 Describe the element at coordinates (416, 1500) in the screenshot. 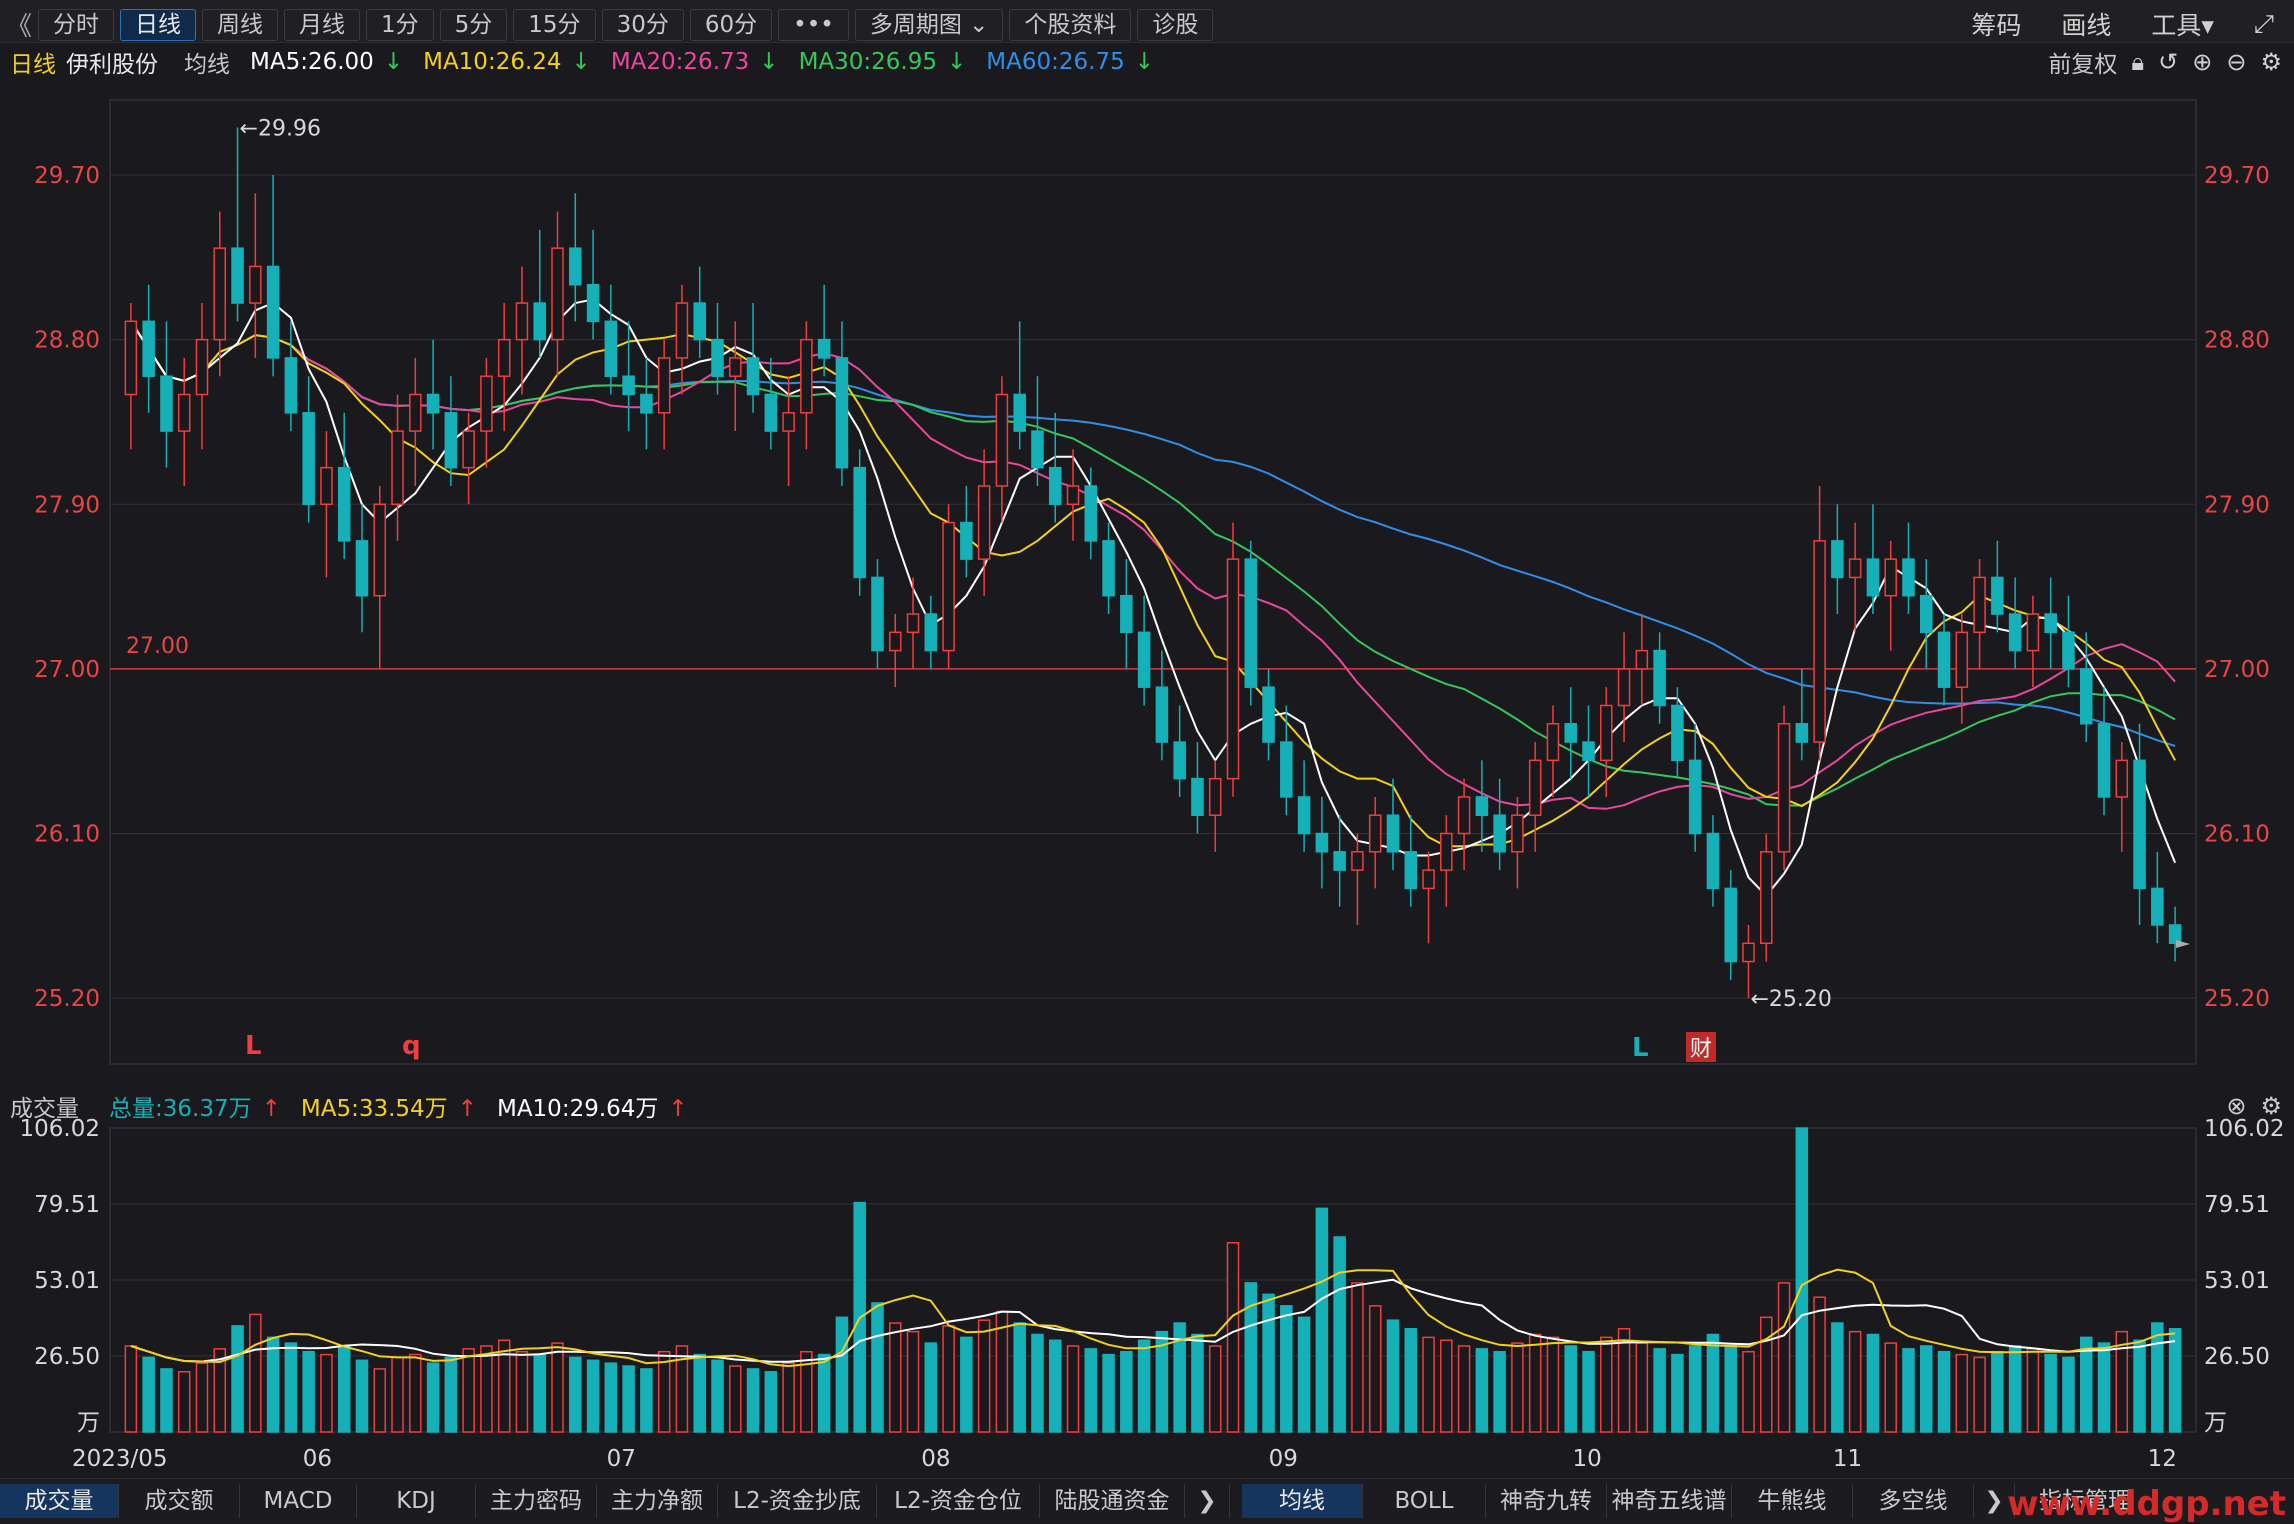

I see `indicator-tab-3: KDJ` at that location.